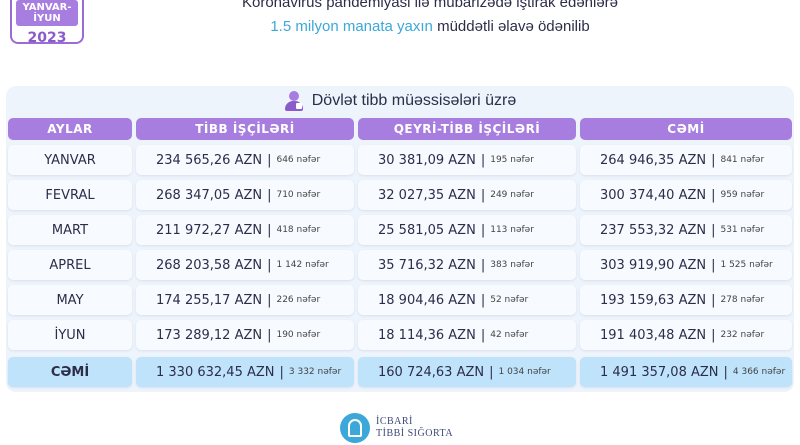  Describe the element at coordinates (659, 372) in the screenshot. I see `amount-value: 1 491 357,08 AZN` at that location.